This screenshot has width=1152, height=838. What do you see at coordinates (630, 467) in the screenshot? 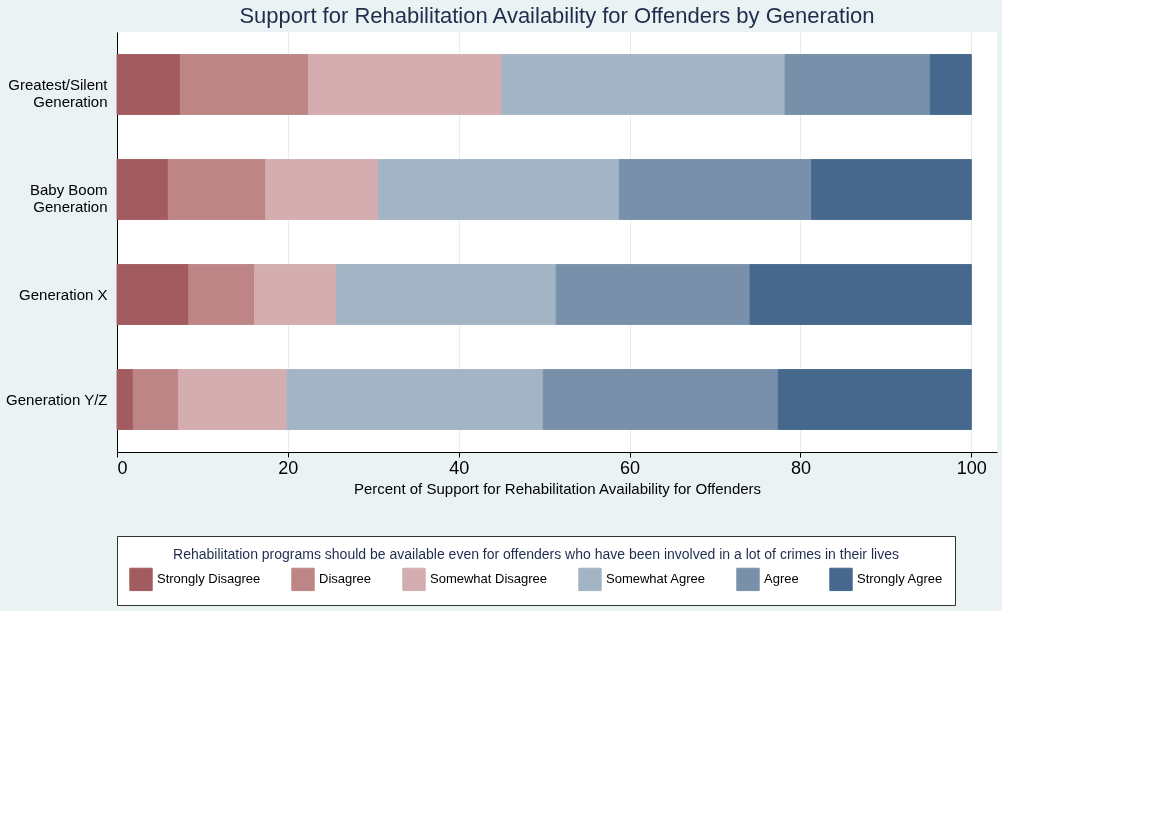
I see `x-tick-label: 60` at bounding box center [630, 467].